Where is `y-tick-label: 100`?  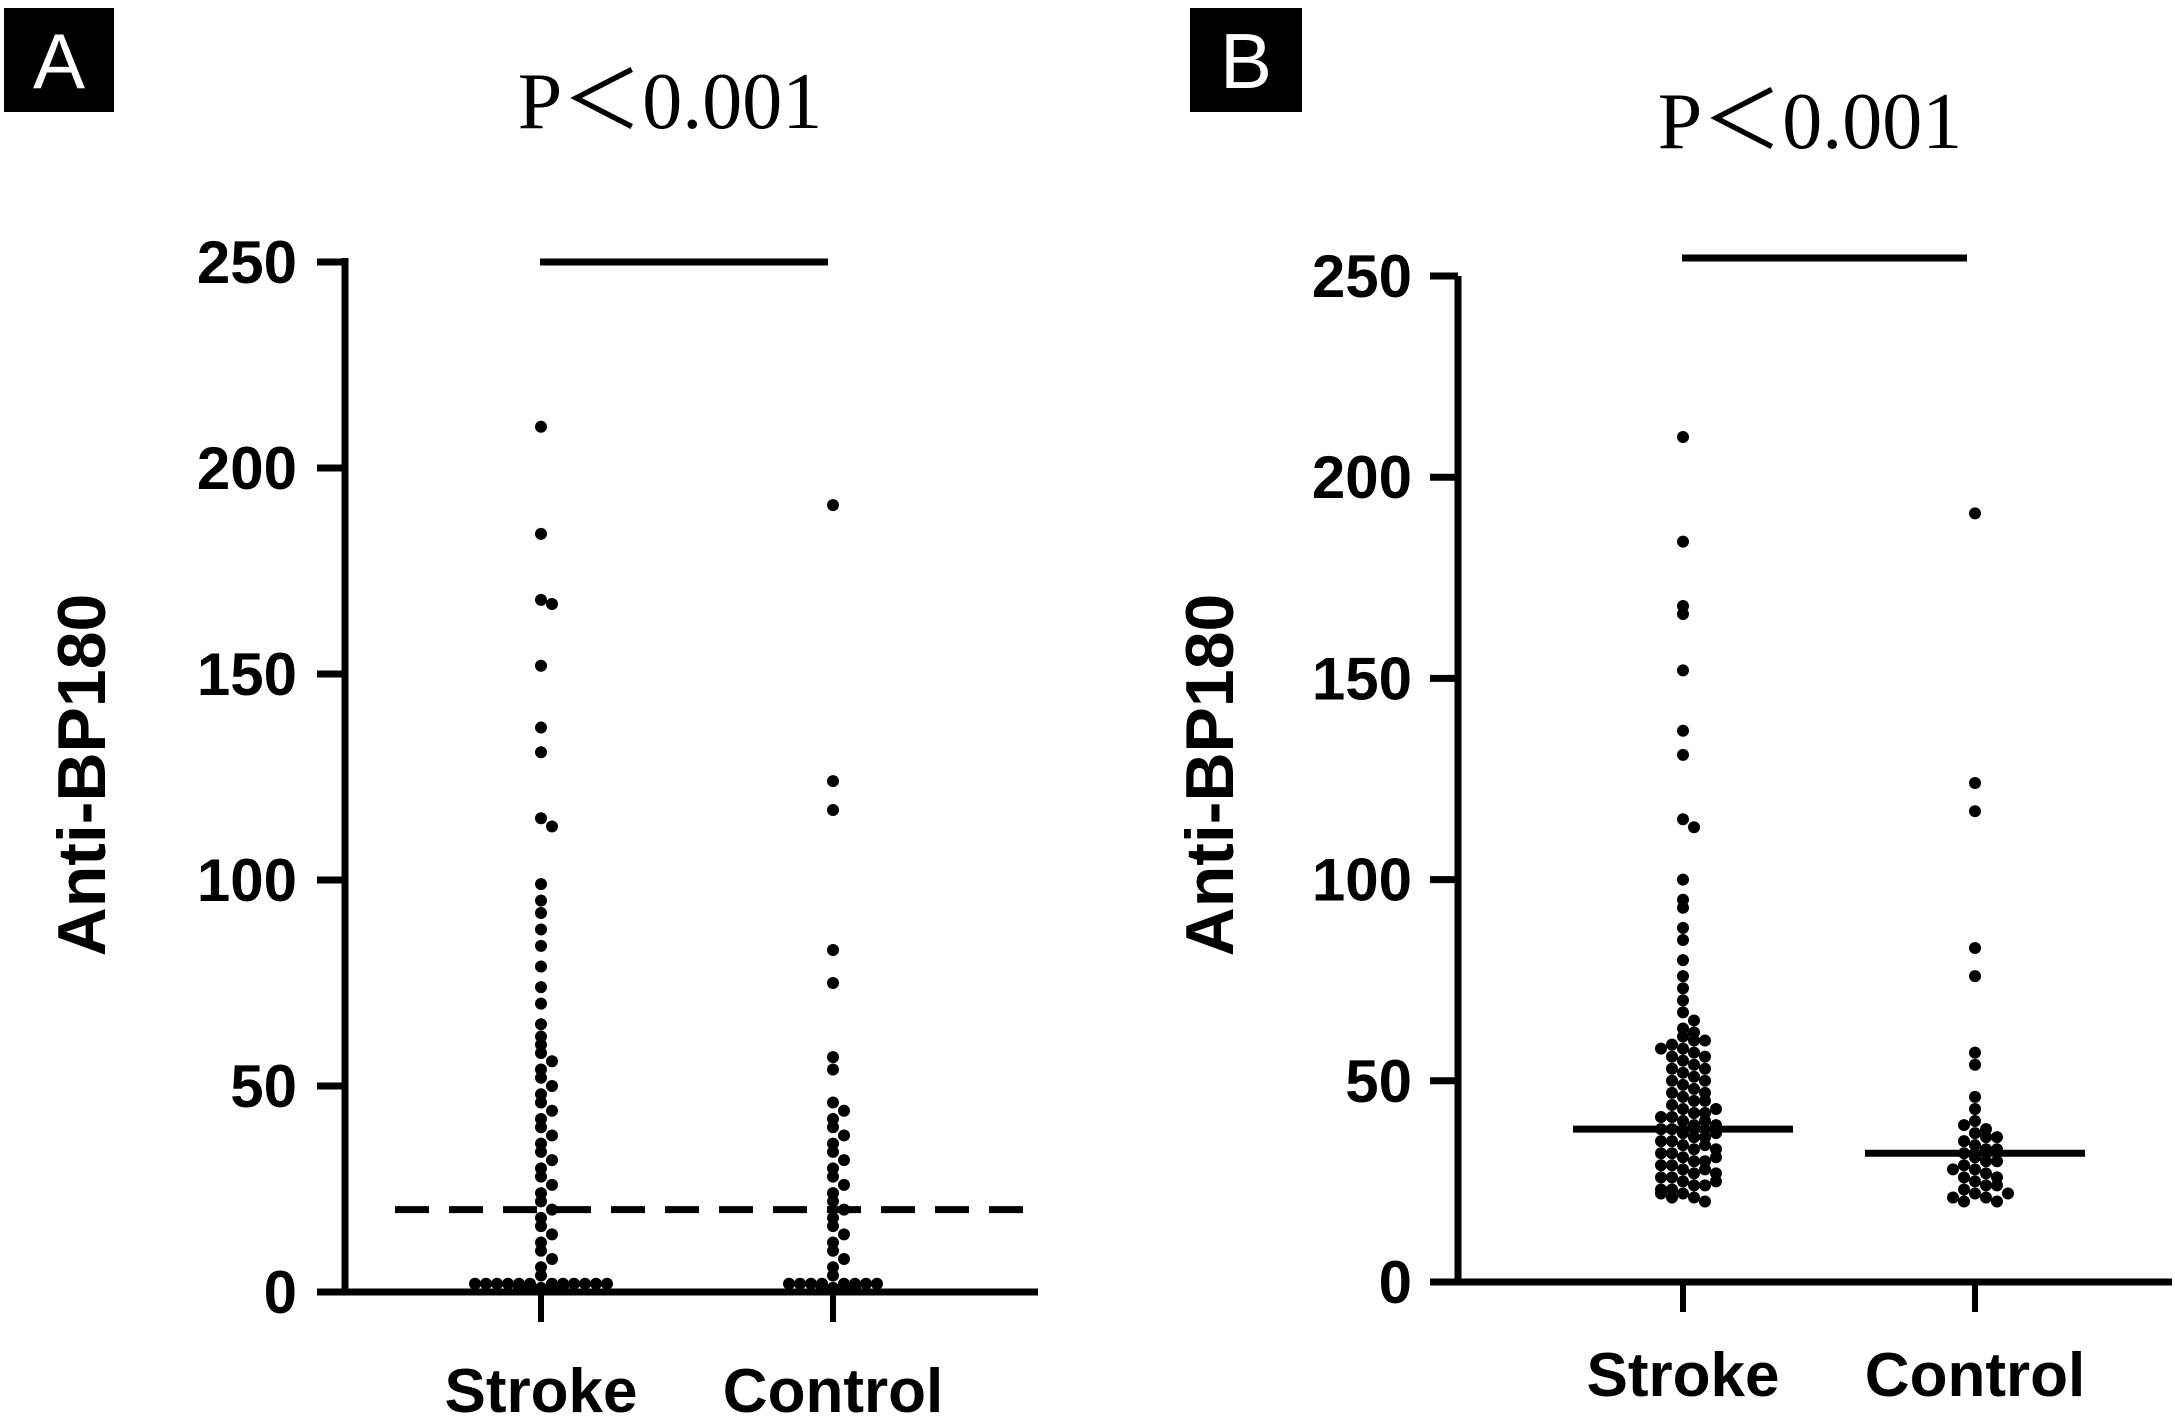
y-tick-label: 100 is located at coordinates (247, 880).